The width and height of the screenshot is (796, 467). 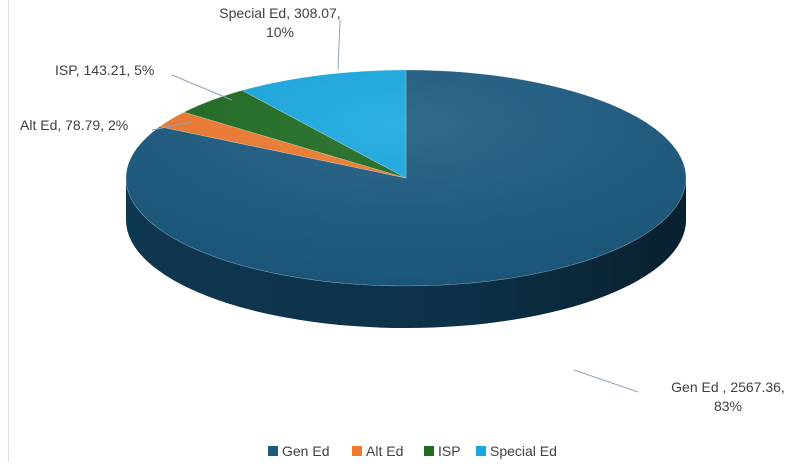 What do you see at coordinates (104, 70) in the screenshot?
I see `data-label-isp: ISP, 143.21, 5%` at bounding box center [104, 70].